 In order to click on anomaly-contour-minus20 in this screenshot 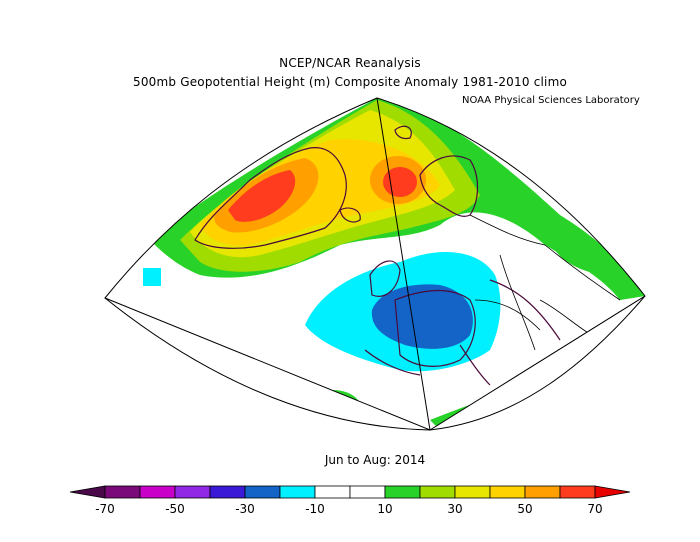, I will do `click(422, 316)`.